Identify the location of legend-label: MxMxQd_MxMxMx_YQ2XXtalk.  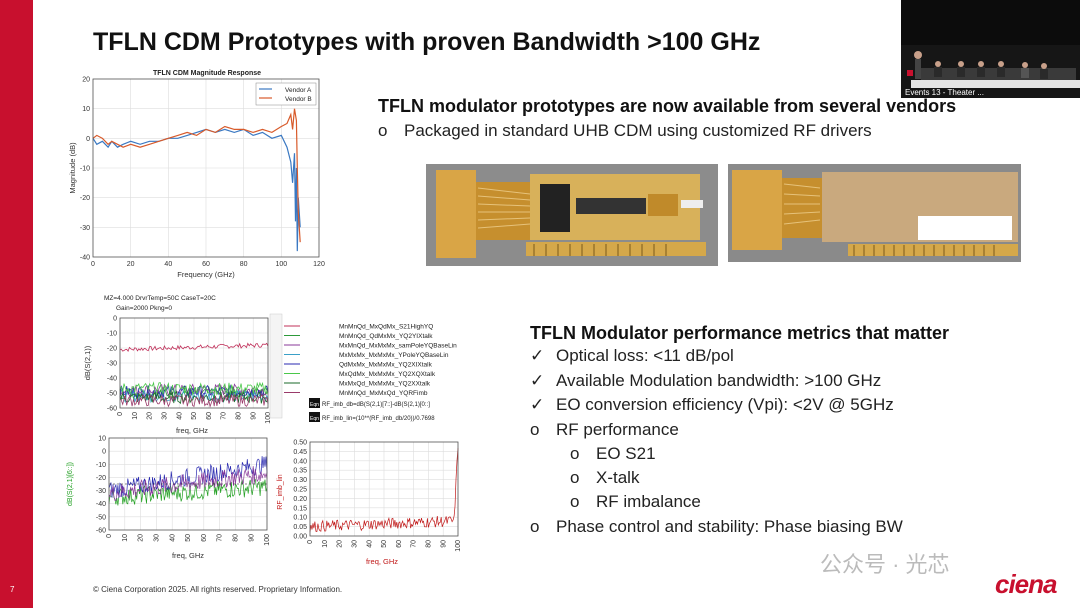
(385, 384).